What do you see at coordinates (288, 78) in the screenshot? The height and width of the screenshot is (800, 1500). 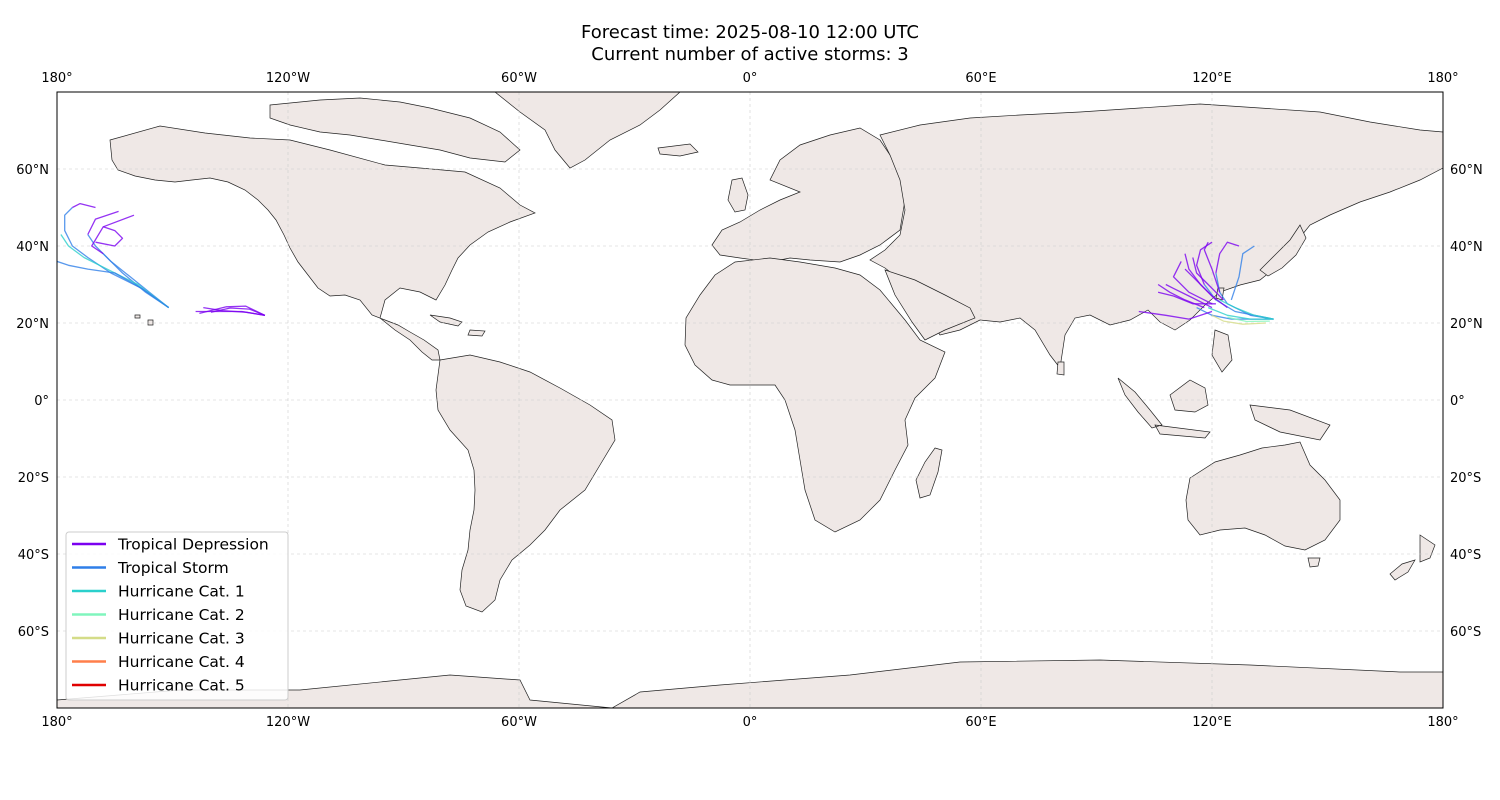 I see `top-lon-tick-label: 120°W` at bounding box center [288, 78].